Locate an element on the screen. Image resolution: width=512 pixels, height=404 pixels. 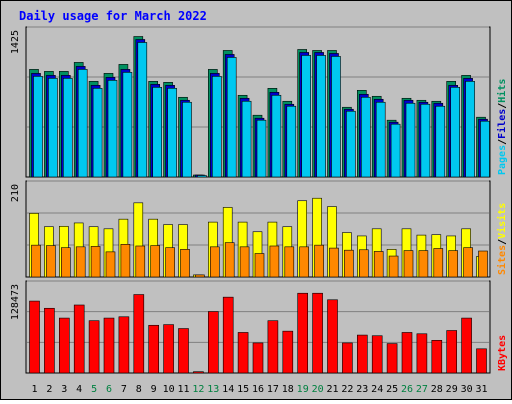
legend-sites: Sites is located at coordinates (502, 260).